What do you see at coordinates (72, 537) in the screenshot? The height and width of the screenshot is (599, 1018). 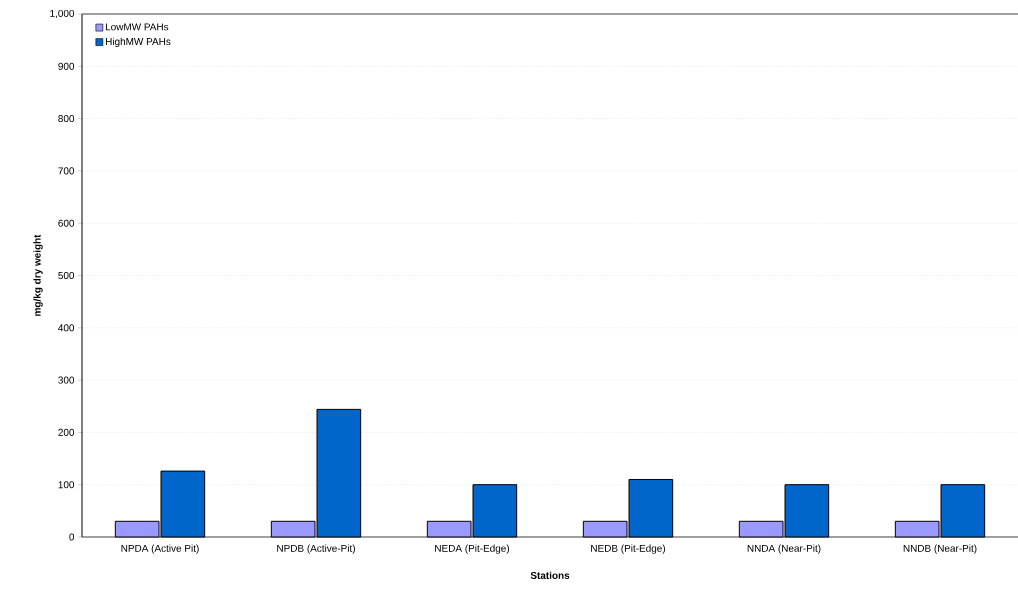 I see `y-tick-label: 0` at bounding box center [72, 537].